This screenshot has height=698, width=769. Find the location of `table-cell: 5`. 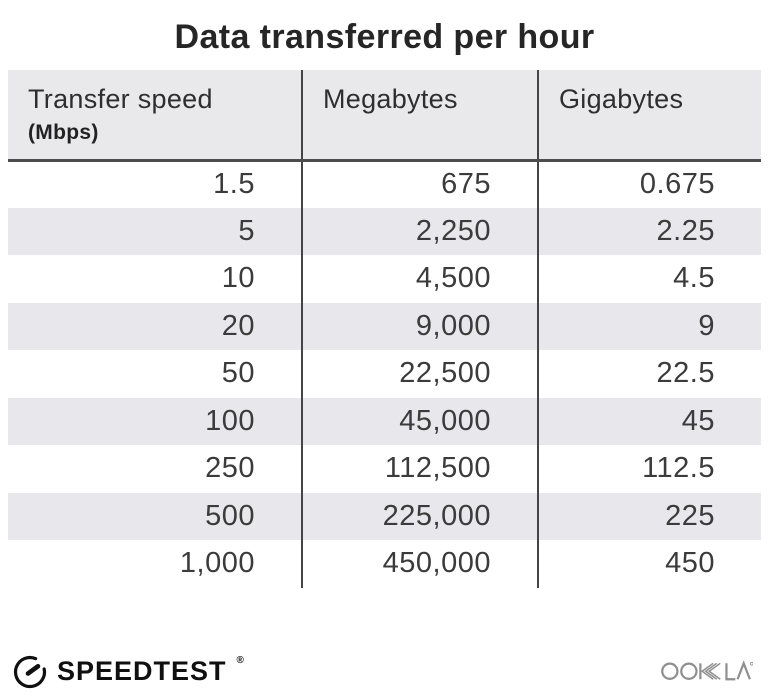

table-cell: 5 is located at coordinates (155, 231).